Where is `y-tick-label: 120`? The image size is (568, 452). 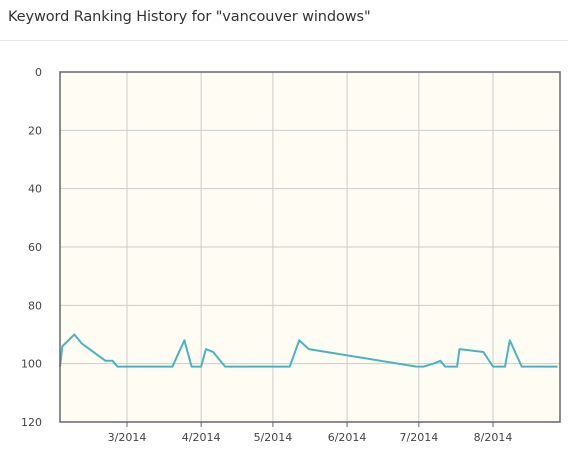 y-tick-label: 120 is located at coordinates (31, 422).